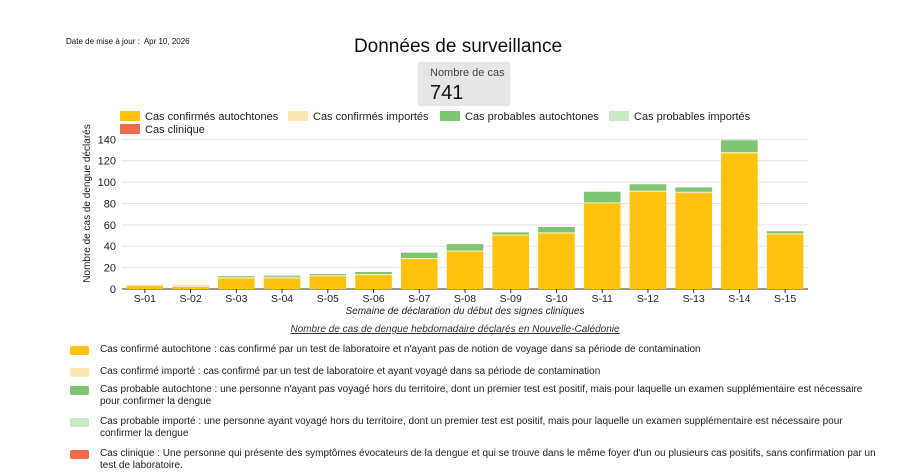  Describe the element at coordinates (373, 299) in the screenshot. I see `x-tick-label: S-06` at that location.